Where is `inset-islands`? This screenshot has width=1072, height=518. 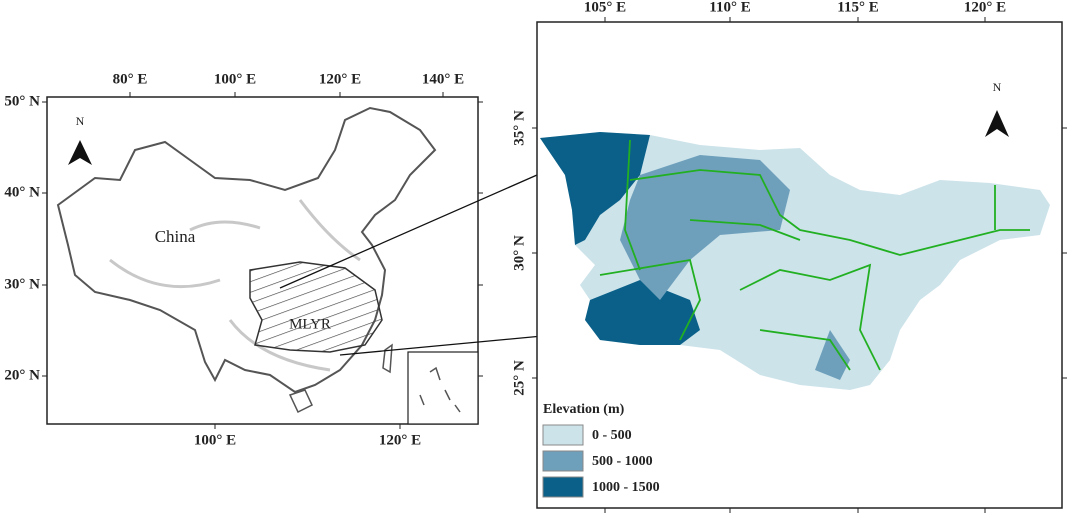
inset-islands is located at coordinates (440, 389).